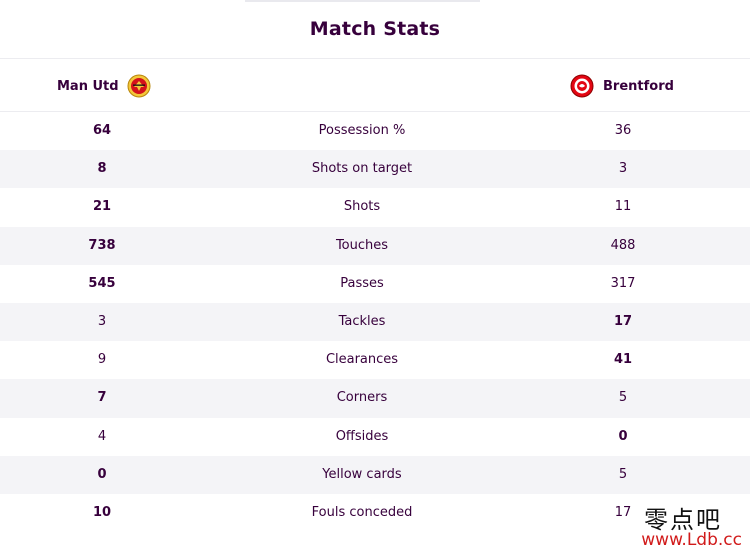 The height and width of the screenshot is (554, 750). I want to click on home-stat-value: 3, so click(102, 321).